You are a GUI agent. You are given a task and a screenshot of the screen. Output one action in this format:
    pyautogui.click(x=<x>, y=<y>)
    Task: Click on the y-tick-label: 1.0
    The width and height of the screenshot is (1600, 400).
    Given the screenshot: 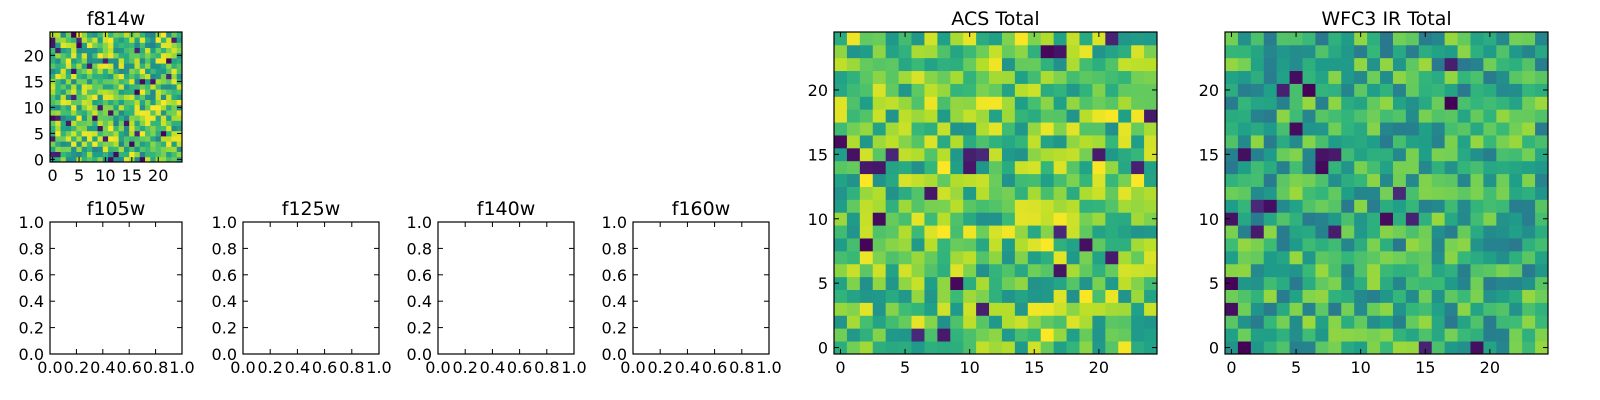 What is the action you would take?
    pyautogui.click(x=614, y=222)
    